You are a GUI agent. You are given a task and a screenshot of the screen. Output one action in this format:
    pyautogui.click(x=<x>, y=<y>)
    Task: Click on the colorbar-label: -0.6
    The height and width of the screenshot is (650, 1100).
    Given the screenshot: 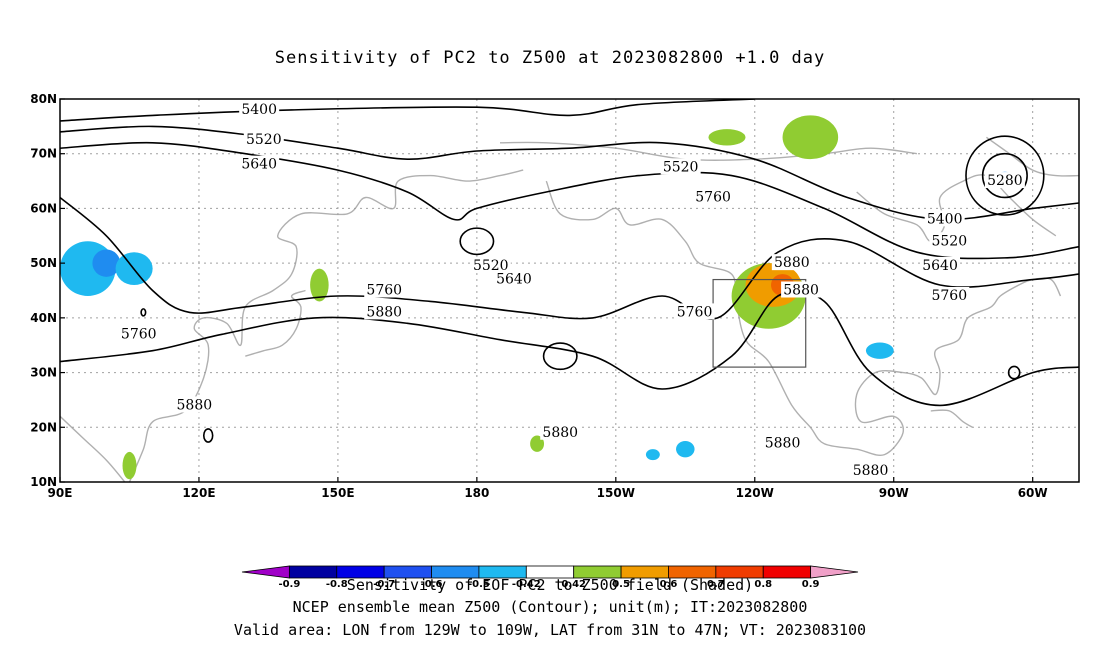 What is the action you would take?
    pyautogui.click(x=432, y=584)
    